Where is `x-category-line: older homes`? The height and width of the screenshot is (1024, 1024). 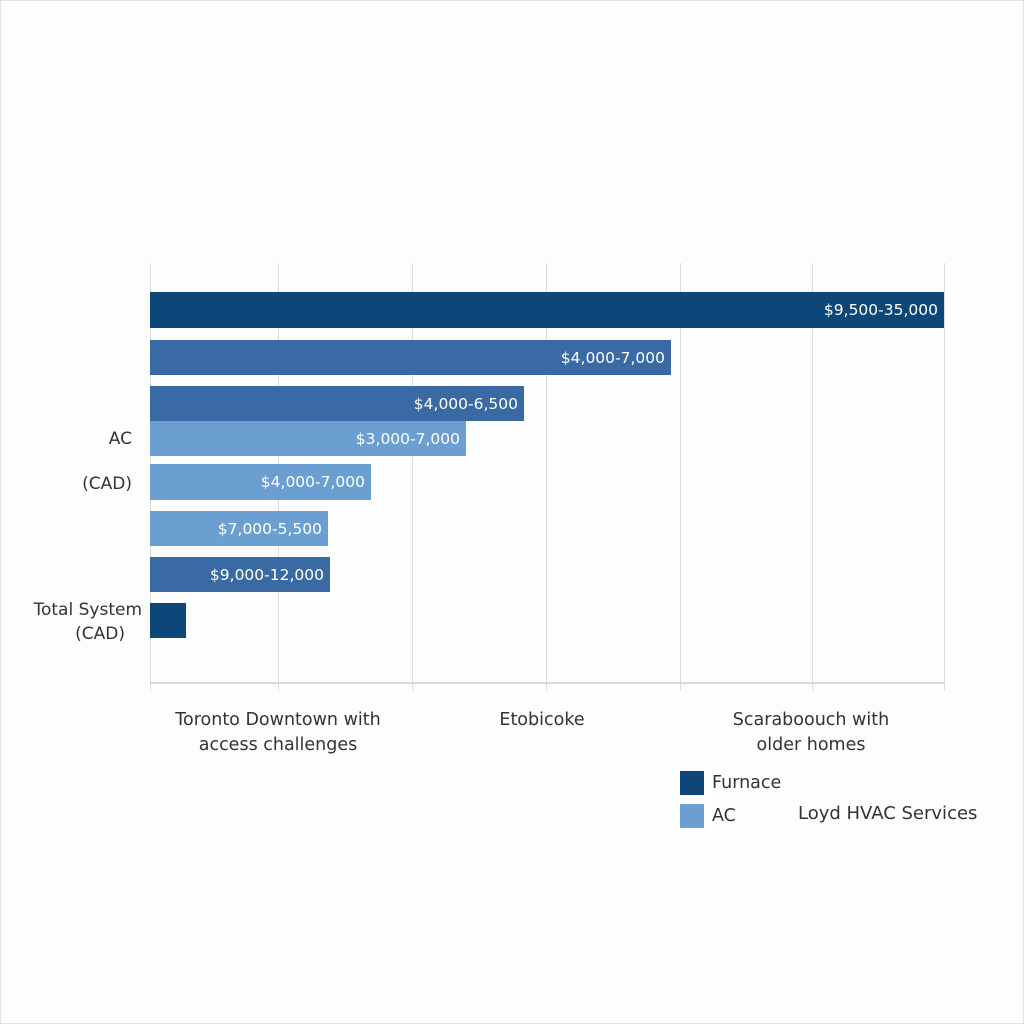
x-category-line: older homes is located at coordinates (811, 745).